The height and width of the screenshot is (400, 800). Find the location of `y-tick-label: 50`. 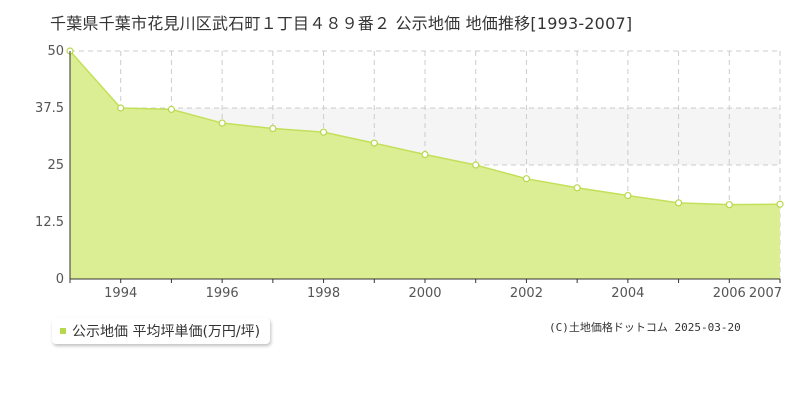

y-tick-label: 50 is located at coordinates (55, 51).